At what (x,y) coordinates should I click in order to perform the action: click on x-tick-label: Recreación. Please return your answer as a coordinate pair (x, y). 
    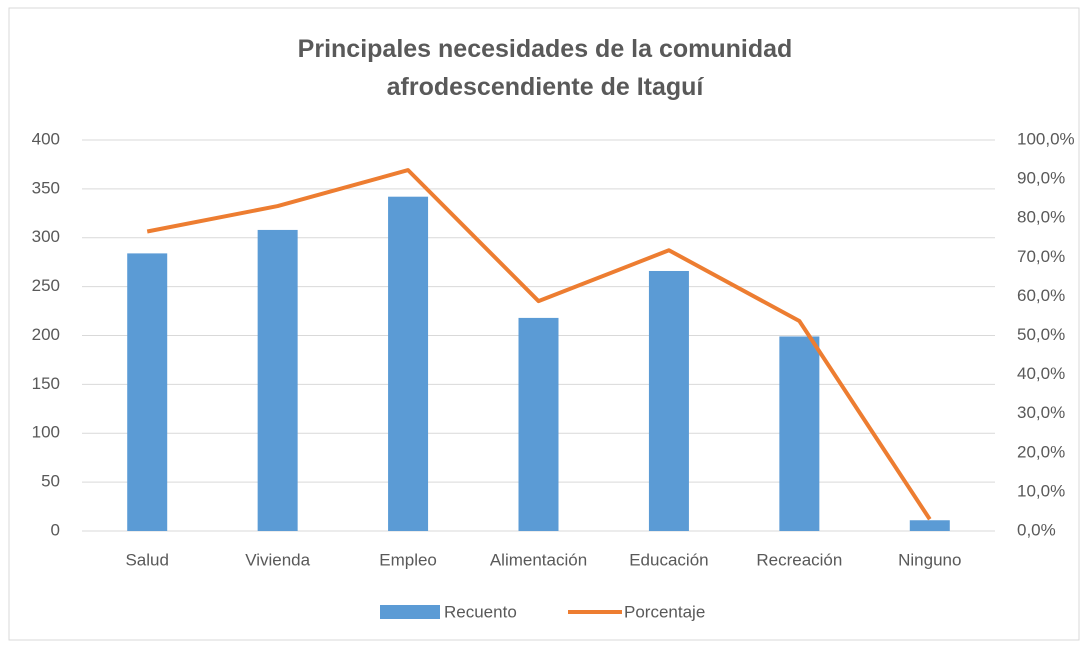
    Looking at the image, I should click on (799, 559).